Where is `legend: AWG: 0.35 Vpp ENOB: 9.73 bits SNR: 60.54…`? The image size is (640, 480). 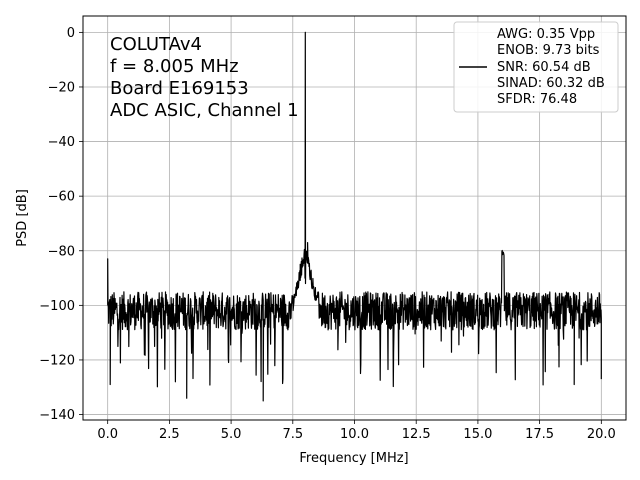 legend: AWG: 0.35 Vpp ENOB: 9.73 bits SNR: 60.54… is located at coordinates (536, 67).